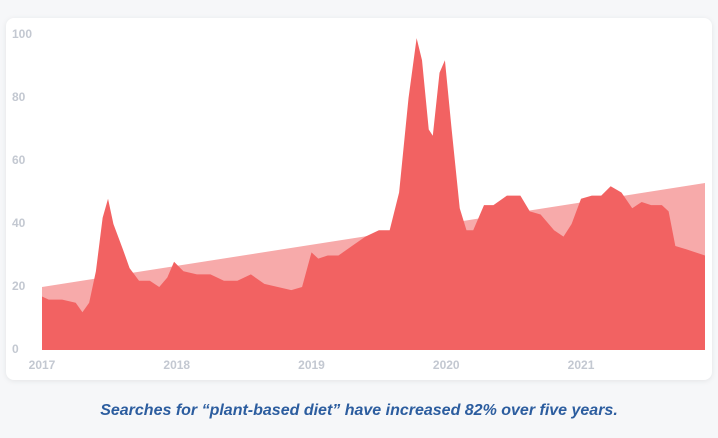 The width and height of the screenshot is (718, 438). Describe the element at coordinates (446, 365) in the screenshot. I see `x-tick-label: 2020` at that location.